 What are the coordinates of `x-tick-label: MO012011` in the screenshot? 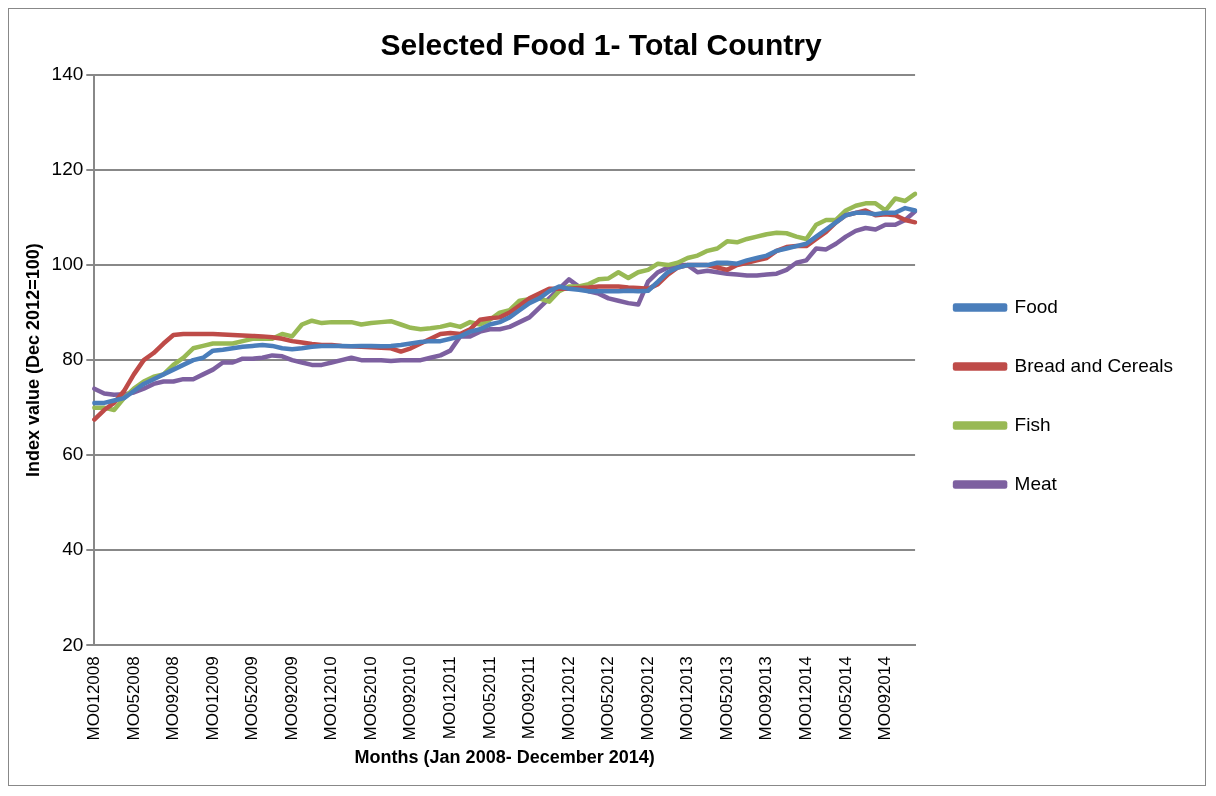 It's located at (449, 698).